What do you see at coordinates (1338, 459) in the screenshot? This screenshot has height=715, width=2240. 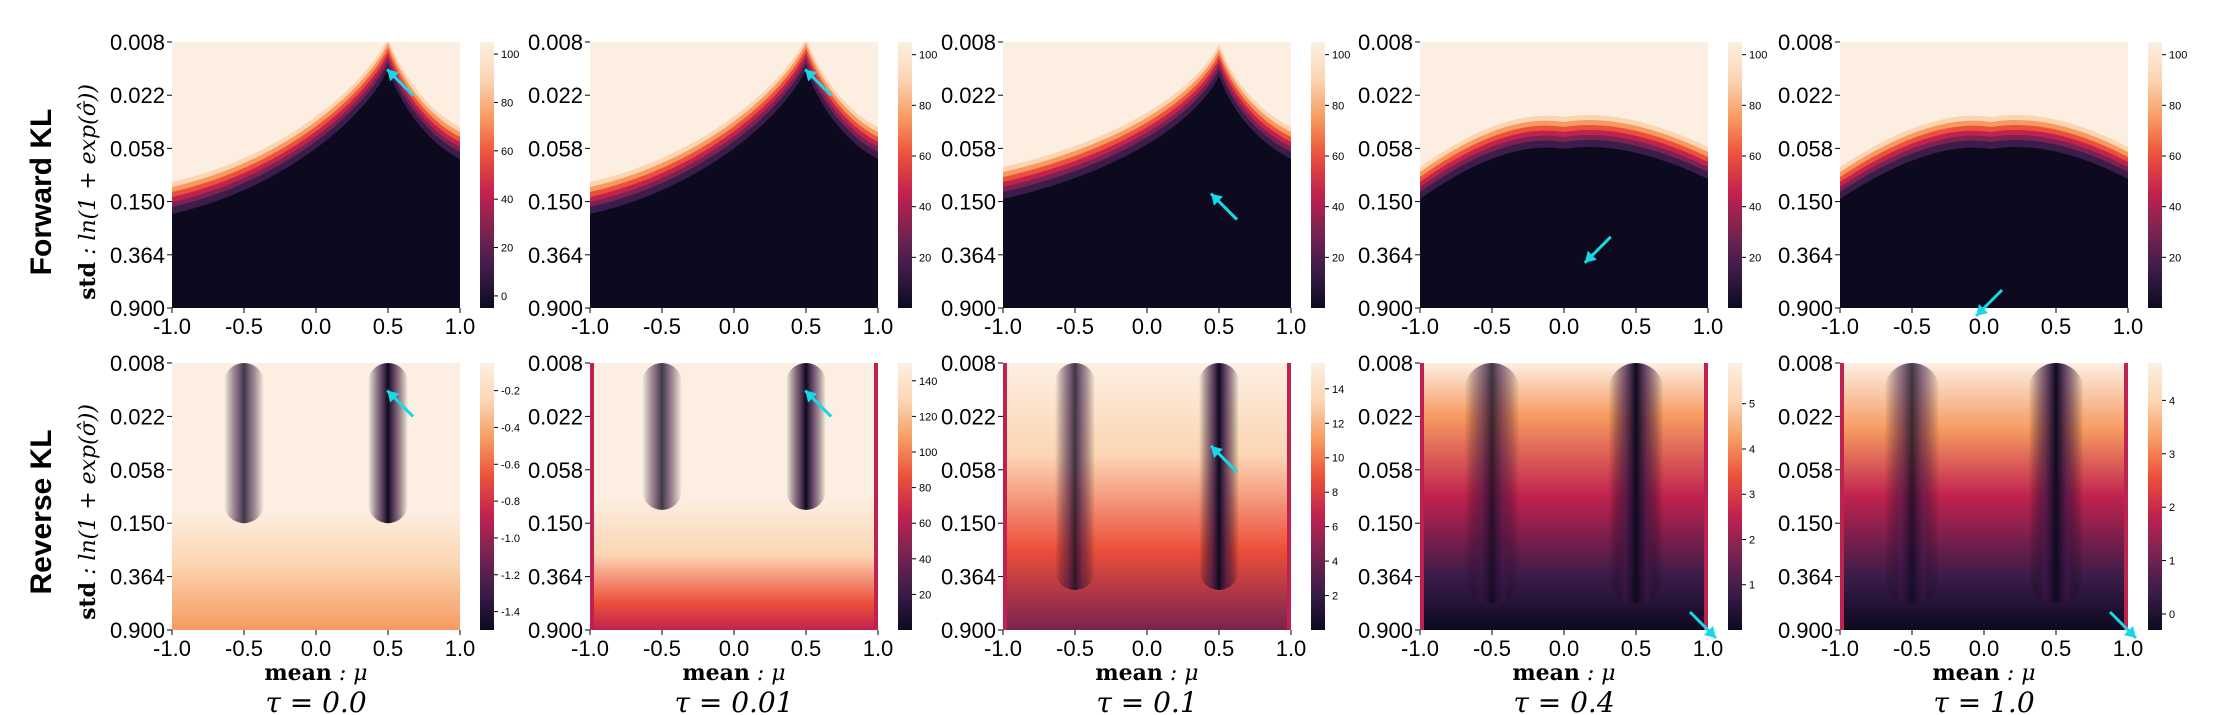 I see `colorbar-tick-label: 10` at bounding box center [1338, 459].